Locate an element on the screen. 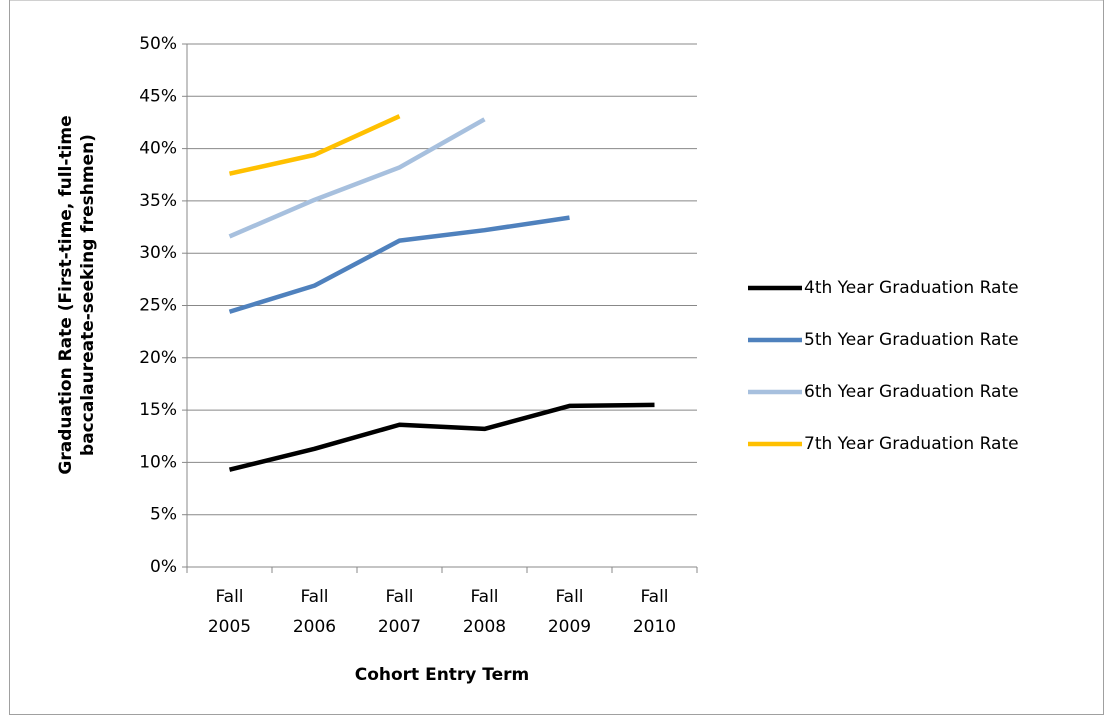 The image size is (1104, 715). y-tick-label: 30% is located at coordinates (158, 253).